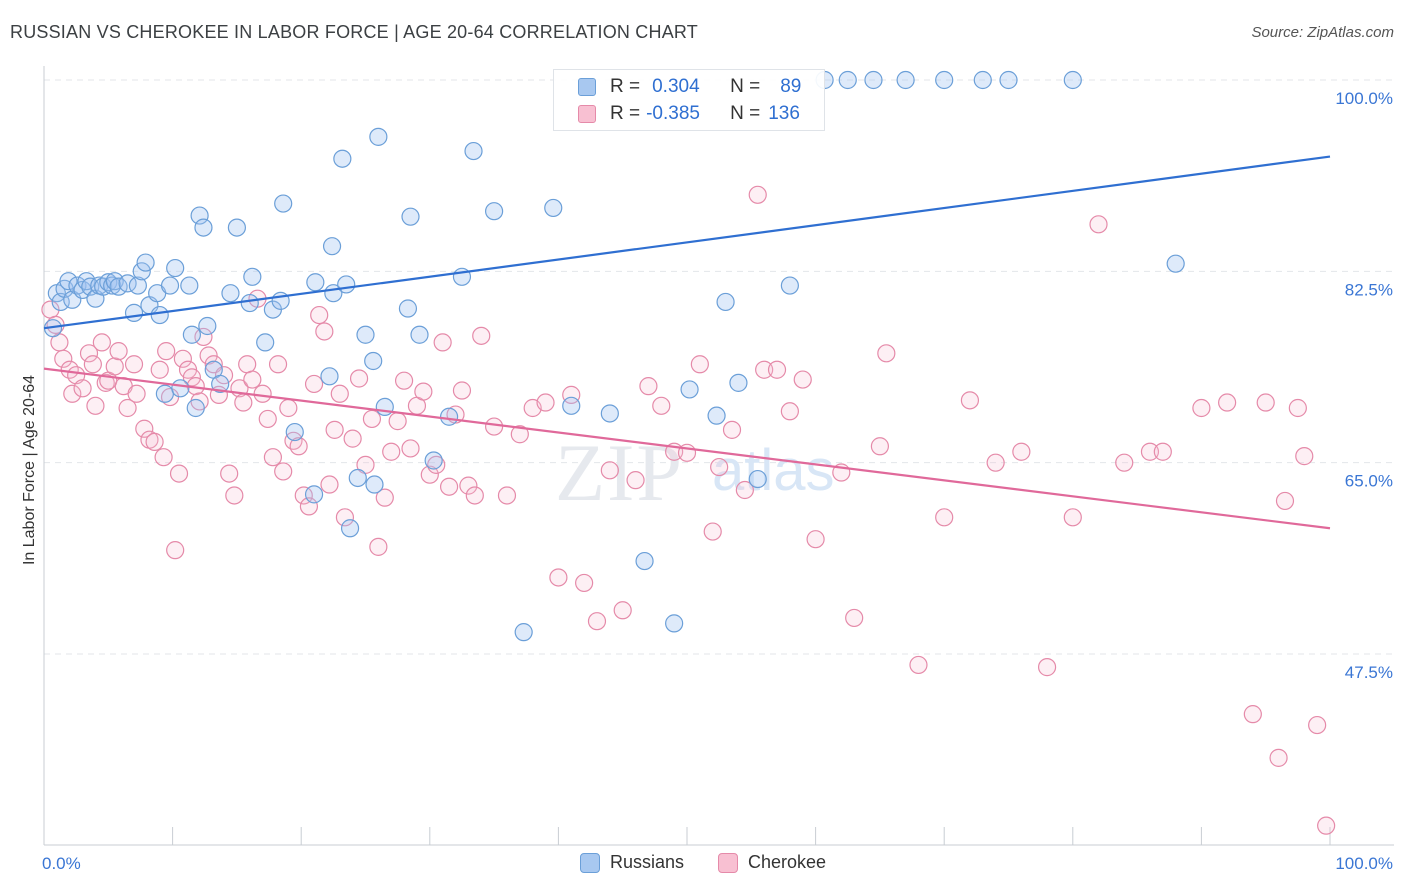 This screenshot has height=892, width=1406. What do you see at coordinates (587, 87) in the screenshot?
I see `stats-swatch-russians` at bounding box center [587, 87].